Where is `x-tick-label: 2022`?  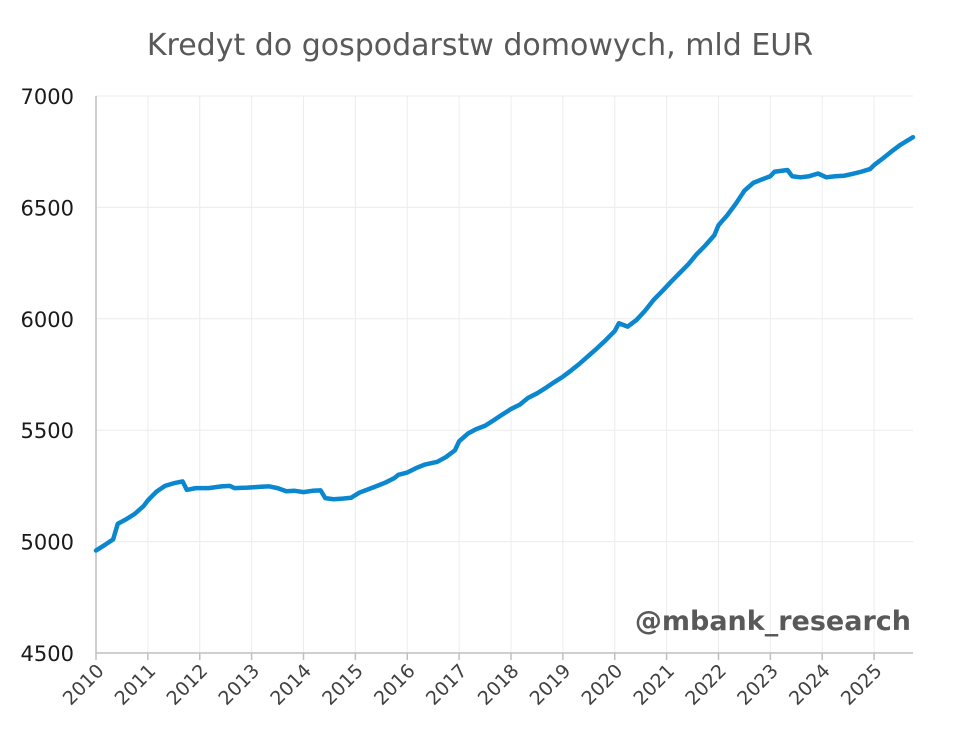
x-tick-label: 2022 is located at coordinates (706, 685).